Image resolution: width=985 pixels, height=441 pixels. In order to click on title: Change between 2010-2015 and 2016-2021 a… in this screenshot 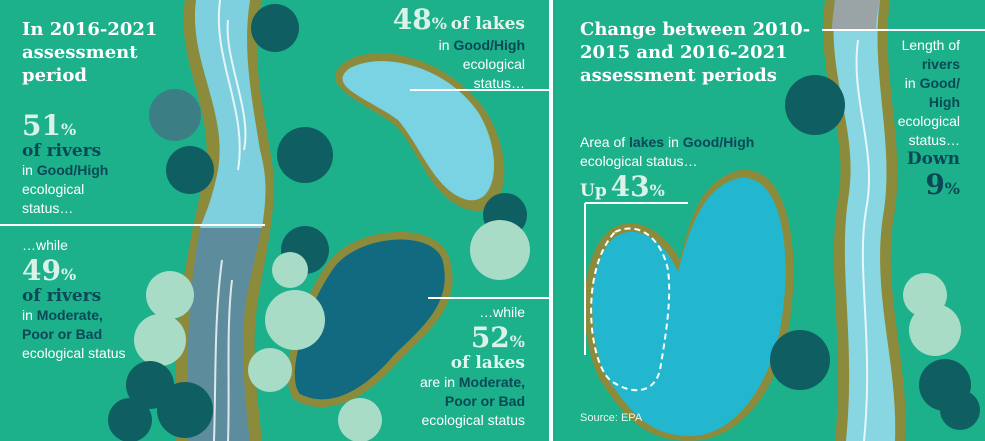, I will do `click(695, 52)`.